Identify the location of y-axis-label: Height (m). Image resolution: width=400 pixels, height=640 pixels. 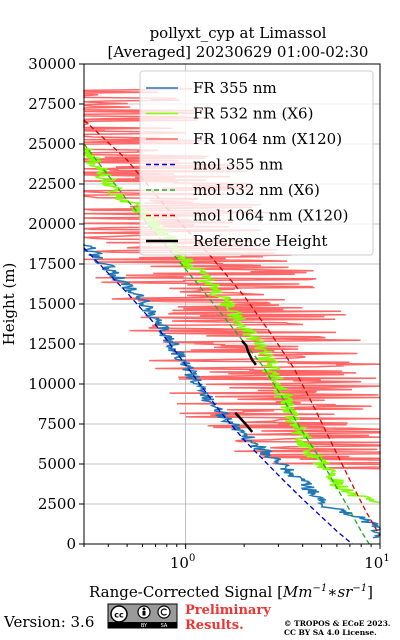
(9, 304).